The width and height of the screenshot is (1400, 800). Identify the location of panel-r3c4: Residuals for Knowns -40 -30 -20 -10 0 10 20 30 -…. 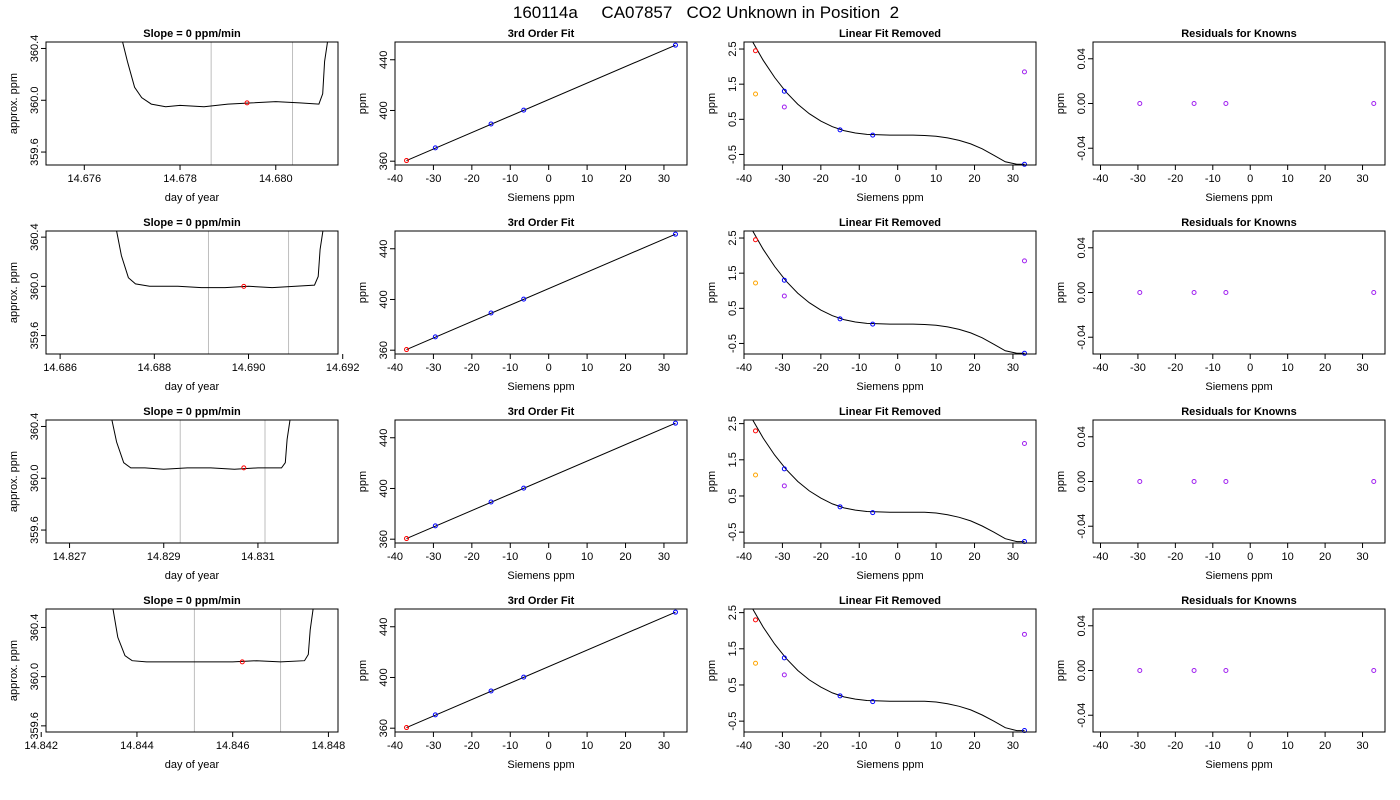
(1220, 494).